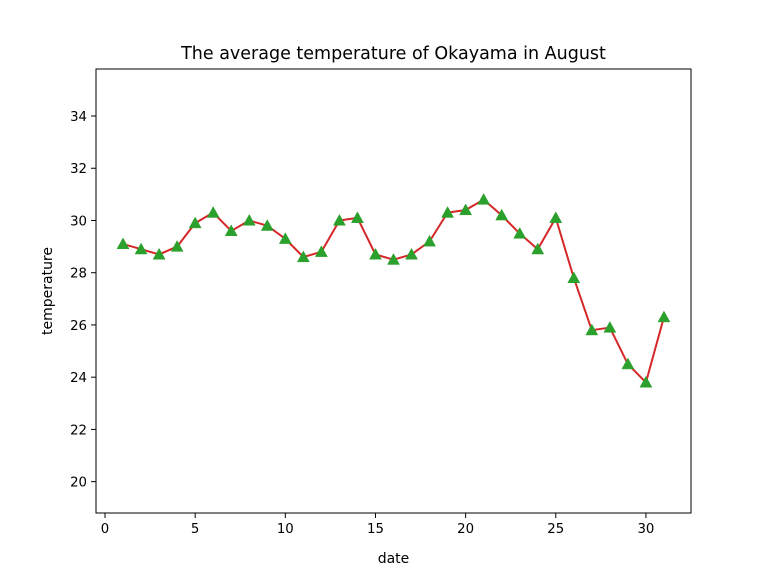 The image size is (768, 576). What do you see at coordinates (285, 529) in the screenshot?
I see `x-tick-label: 10` at bounding box center [285, 529].